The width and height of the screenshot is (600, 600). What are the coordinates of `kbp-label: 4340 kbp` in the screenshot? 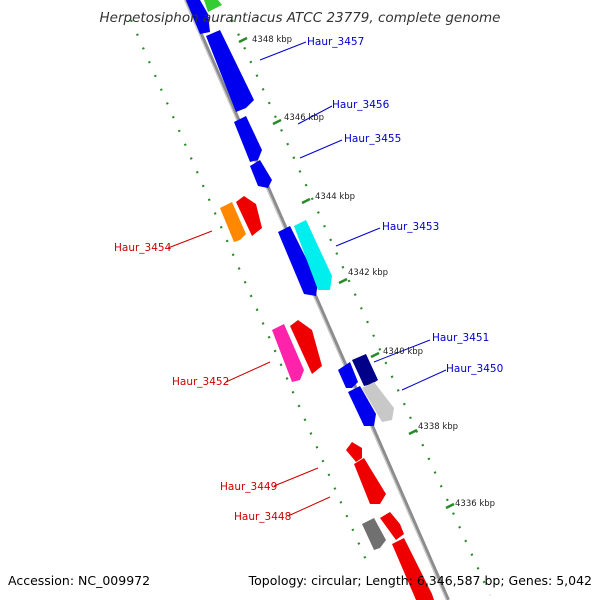 It's located at (403, 352).